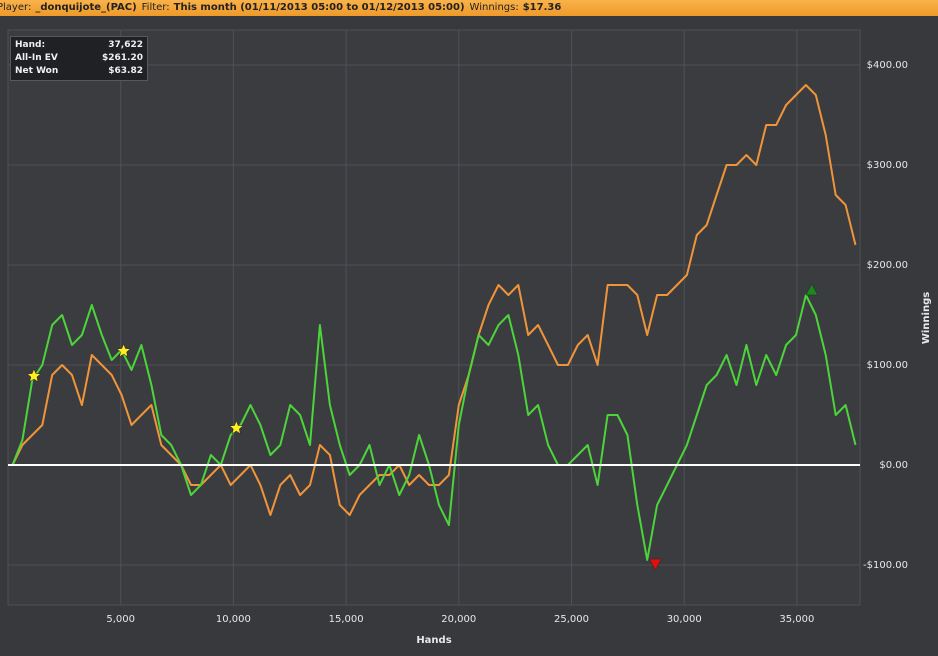 This screenshot has width=938, height=656. What do you see at coordinates (122, 58) in the screenshot?
I see `info-value: $261.20` at bounding box center [122, 58].